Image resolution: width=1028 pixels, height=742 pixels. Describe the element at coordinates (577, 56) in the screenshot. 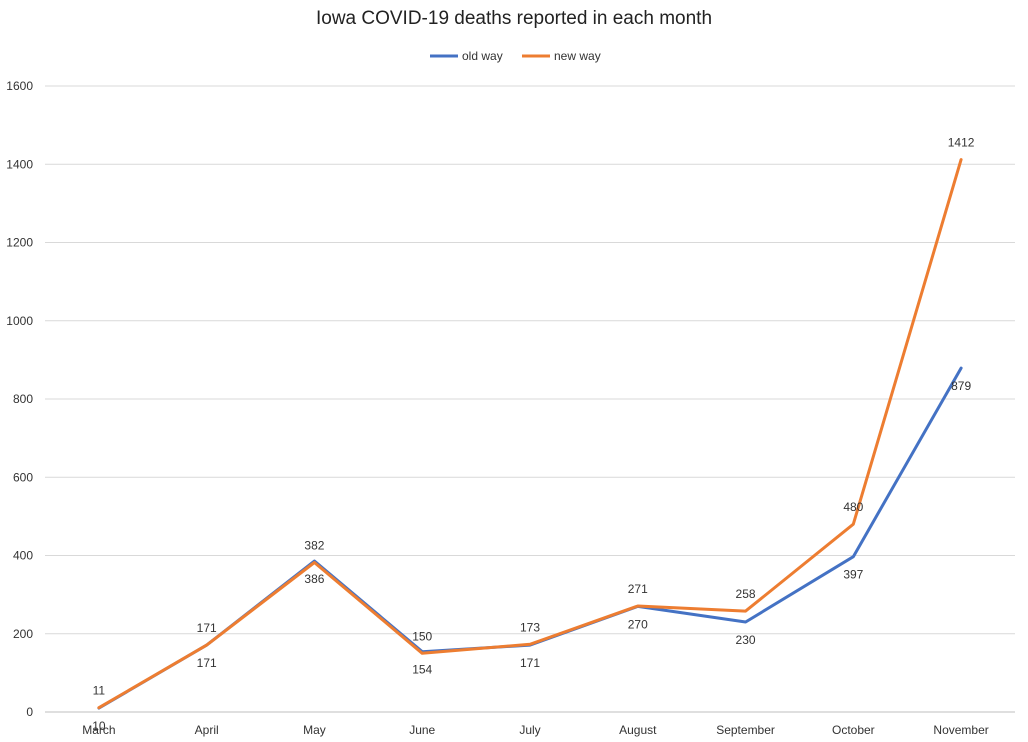

I see `legend-label-new-way: new way` at that location.